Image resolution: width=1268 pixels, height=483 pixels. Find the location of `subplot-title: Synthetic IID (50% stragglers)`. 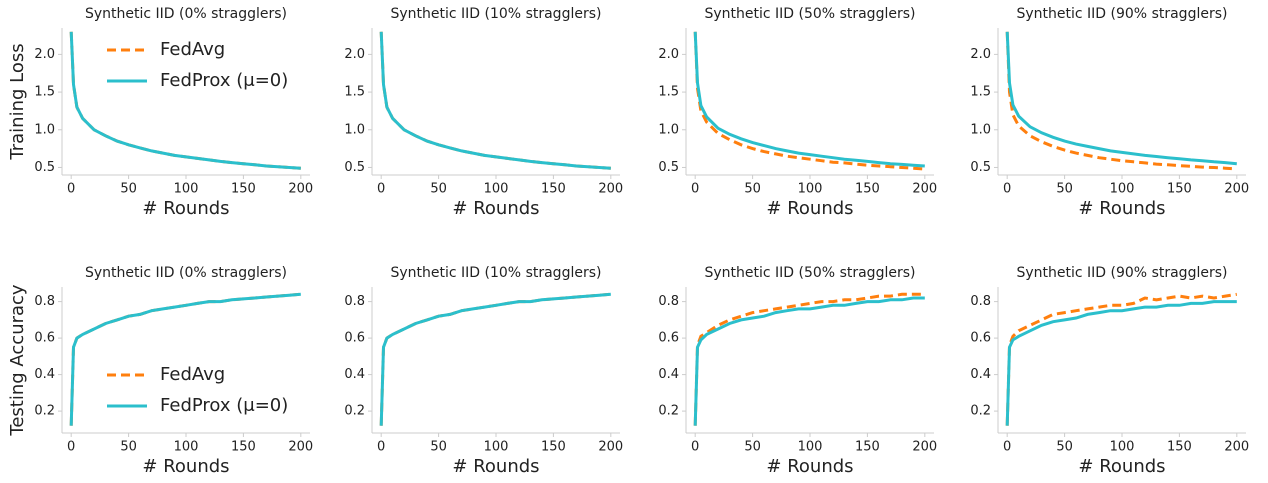

subplot-title: Synthetic IID (50% stragglers) is located at coordinates (810, 14).